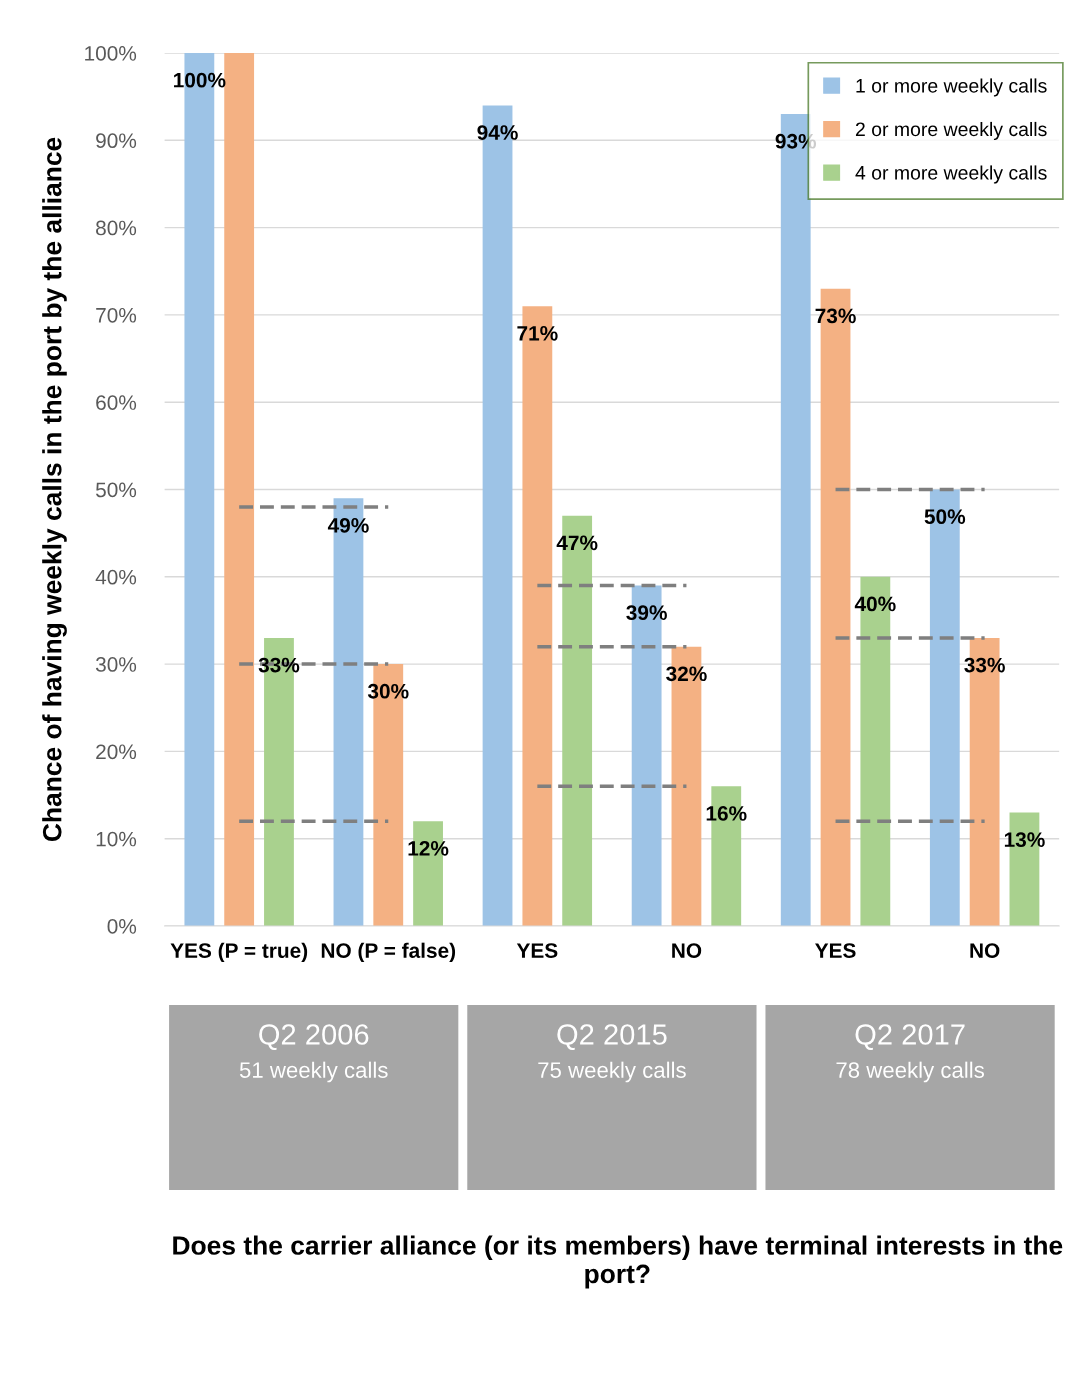 The image size is (1083, 1399). Describe the element at coordinates (116, 577) in the screenshot. I see `y-tick-label: 40%` at that location.